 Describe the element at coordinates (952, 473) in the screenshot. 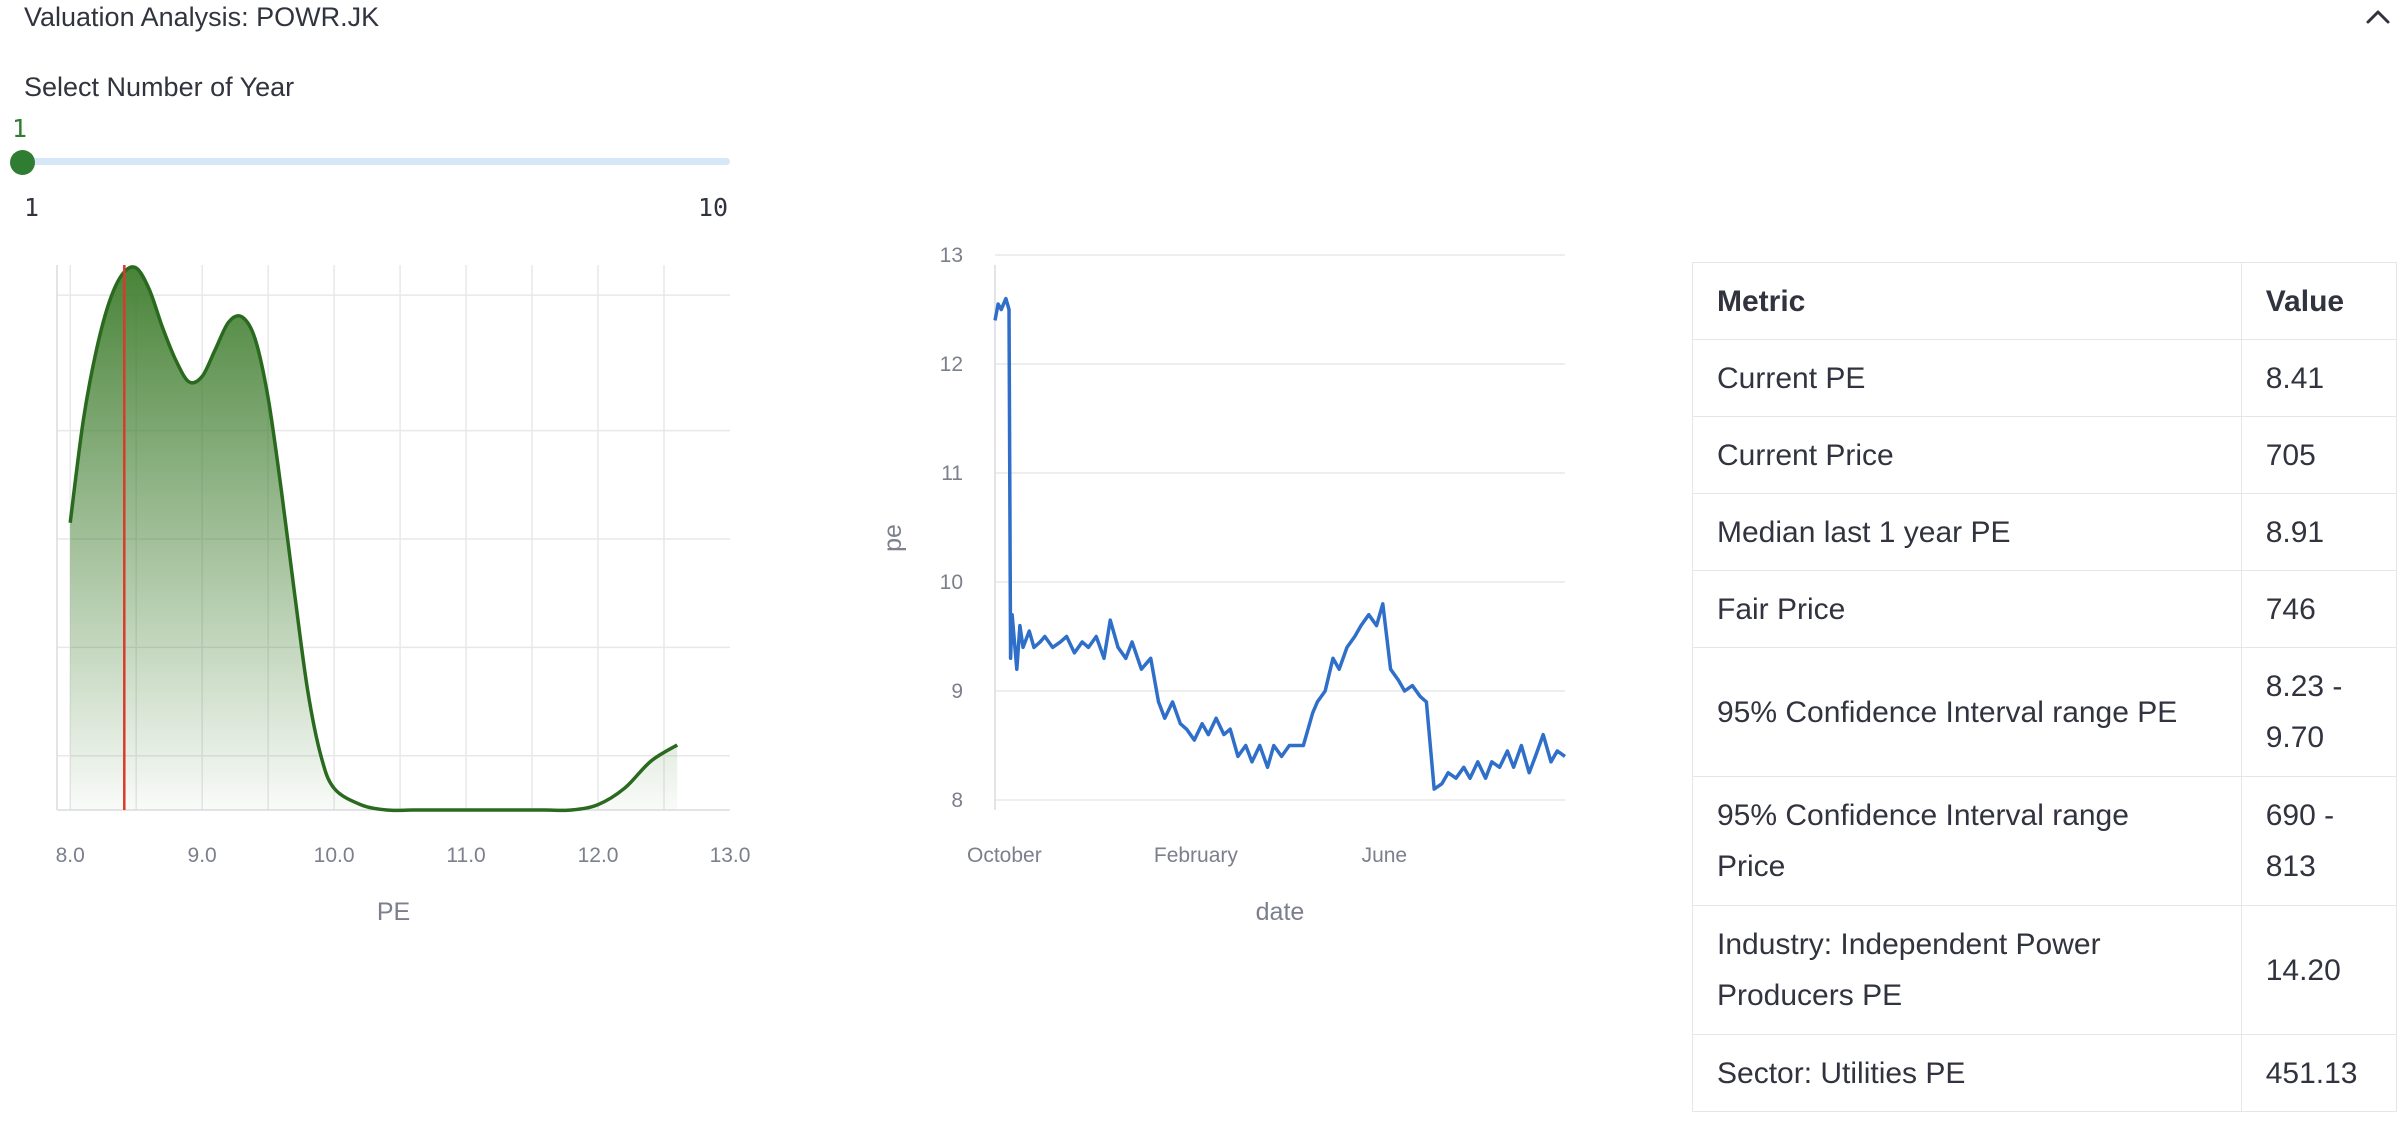

I see `line-y-tick-label: 11` at that location.